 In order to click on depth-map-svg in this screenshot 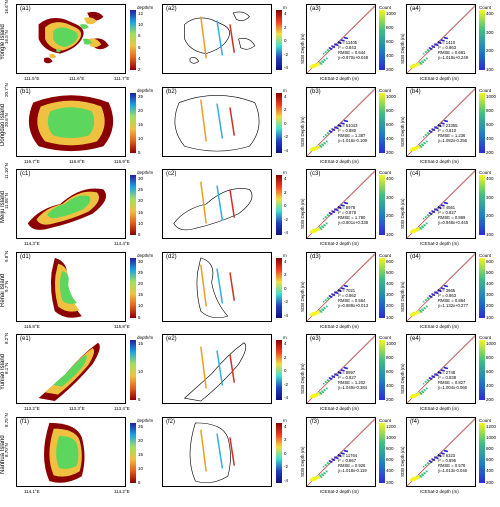, I will do `click(66, 287)`.